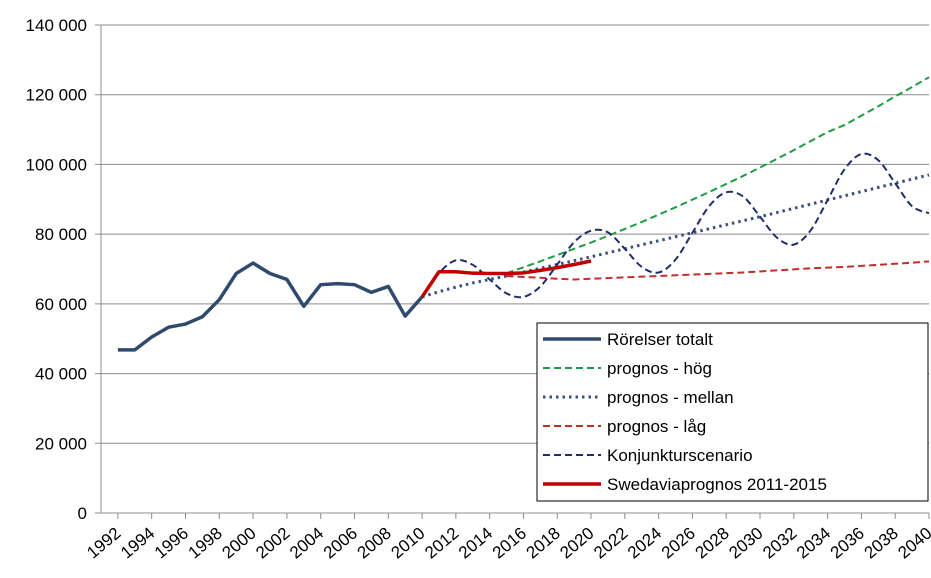  Describe the element at coordinates (881, 543) in the screenshot. I see `x-tick-label: 2038` at that location.